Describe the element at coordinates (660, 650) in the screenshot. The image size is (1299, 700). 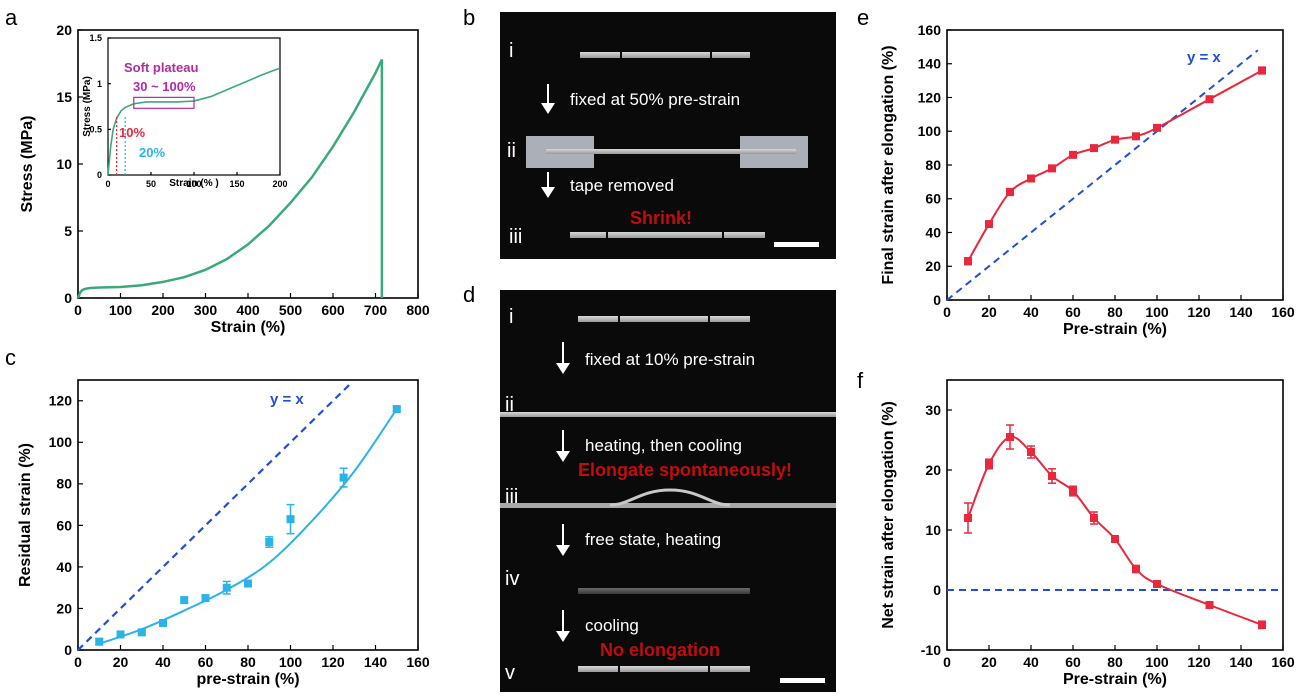
I see `highlight-no-elongation: No elongation` at that location.